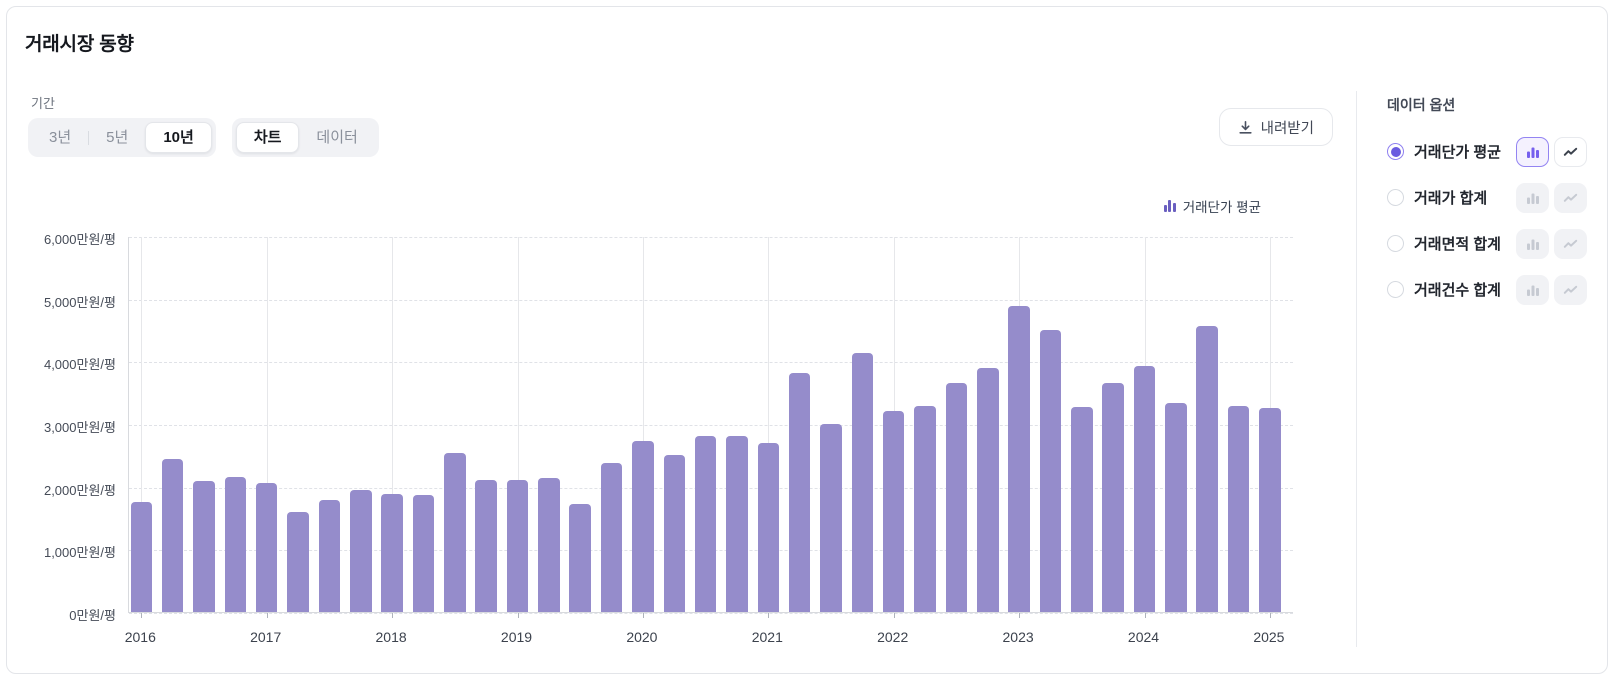  I want to click on data-option-row-3: 거래면적 합계, so click(1487, 243).